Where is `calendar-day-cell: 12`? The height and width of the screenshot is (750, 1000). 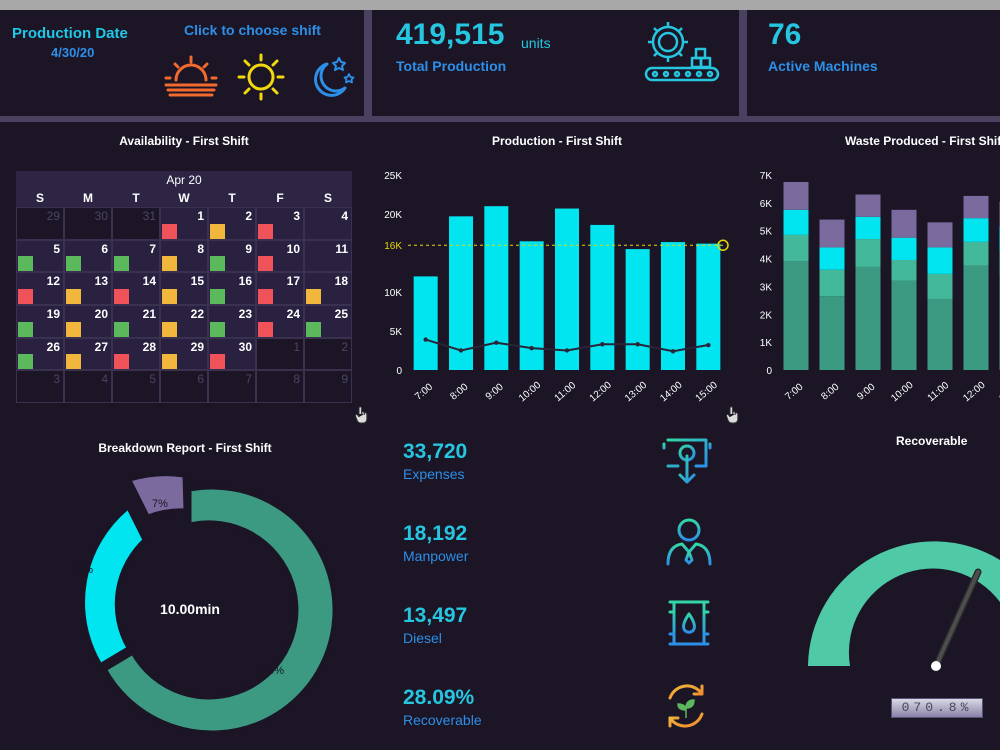 calendar-day-cell: 12 is located at coordinates (40, 288).